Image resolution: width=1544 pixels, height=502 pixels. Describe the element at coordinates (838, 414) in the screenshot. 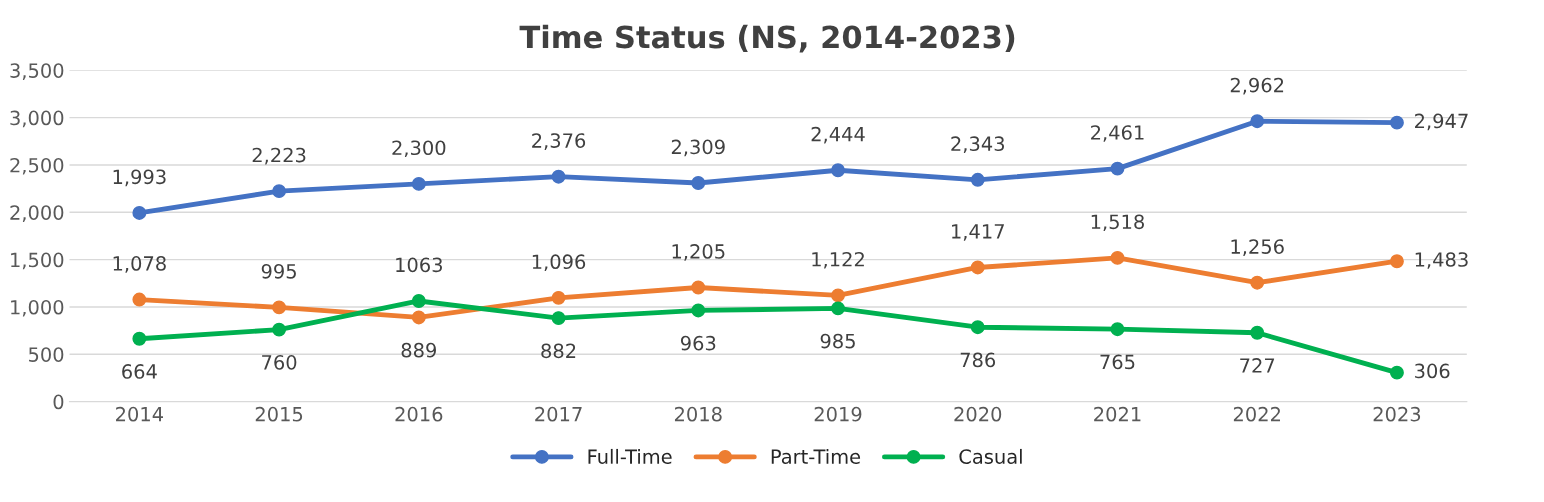

I see `x-tick-label: 2019` at that location.